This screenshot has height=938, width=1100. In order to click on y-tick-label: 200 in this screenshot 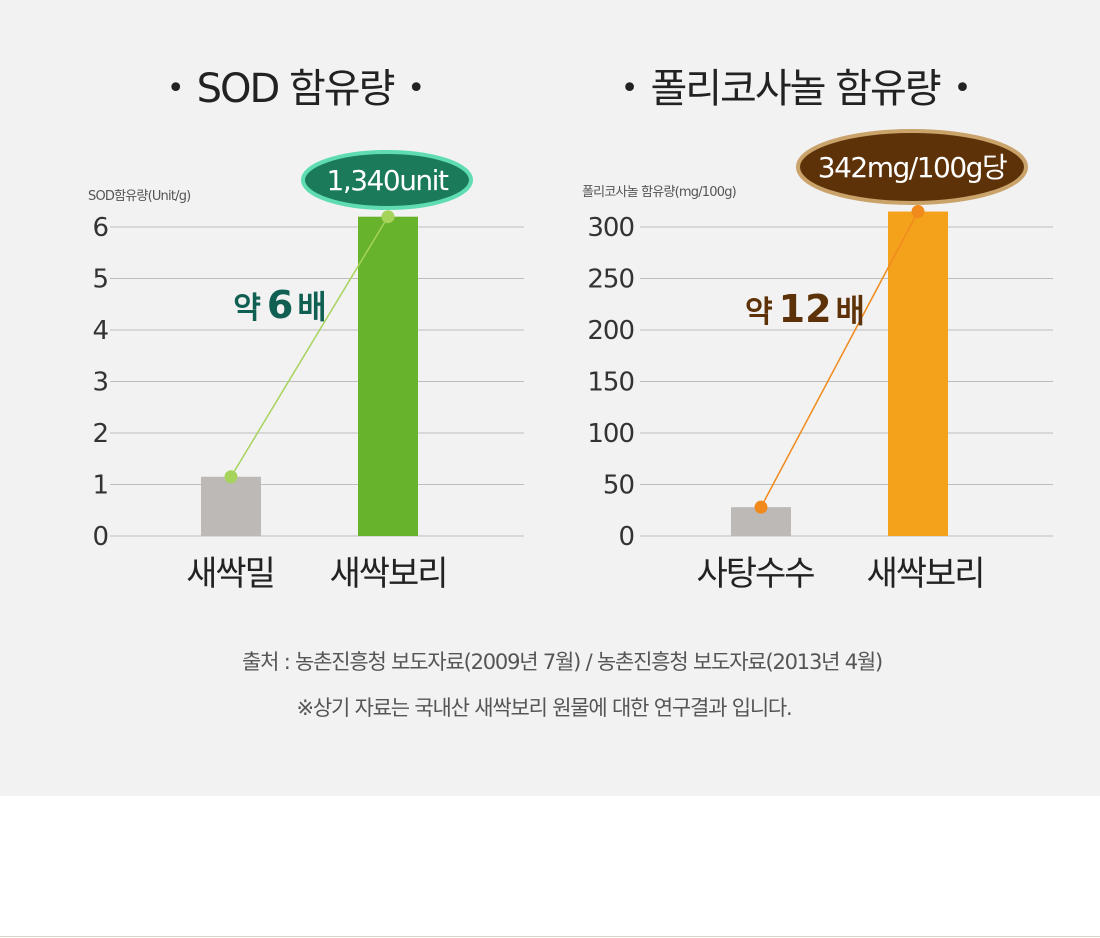, I will do `click(610, 331)`.